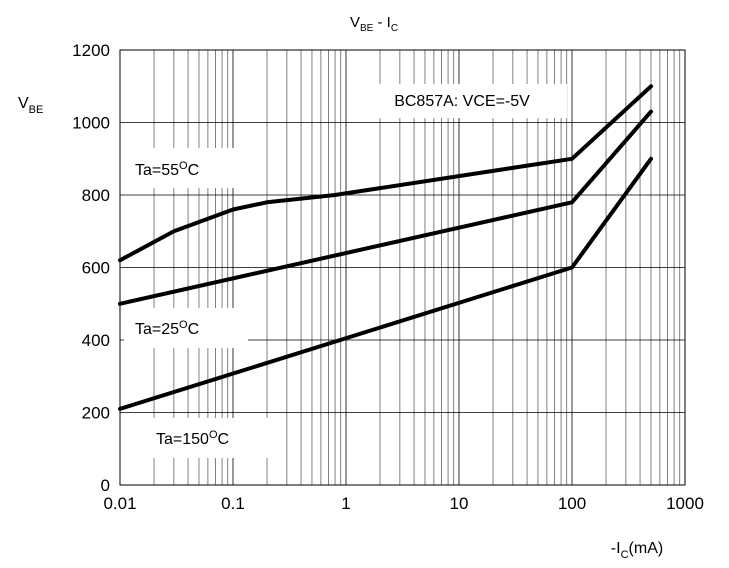  Describe the element at coordinates (96, 195) in the screenshot. I see `y-tick-label: 800` at that location.